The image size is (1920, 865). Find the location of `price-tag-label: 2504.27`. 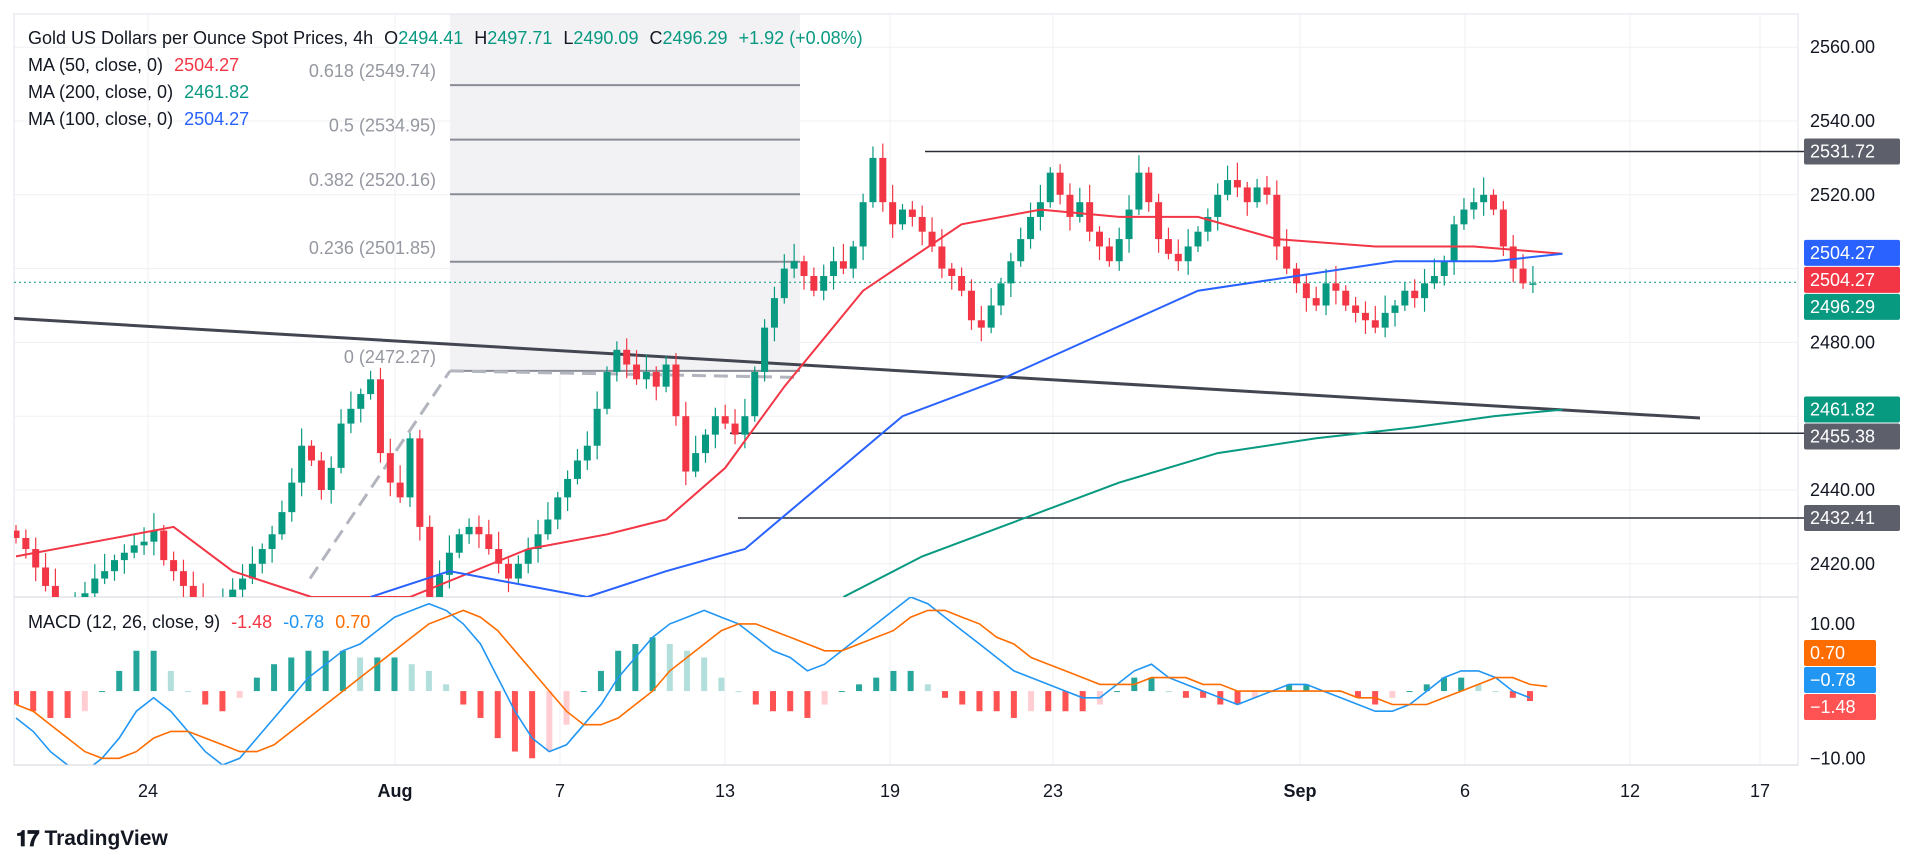

price-tag-label: 2504.27 is located at coordinates (1842, 253).